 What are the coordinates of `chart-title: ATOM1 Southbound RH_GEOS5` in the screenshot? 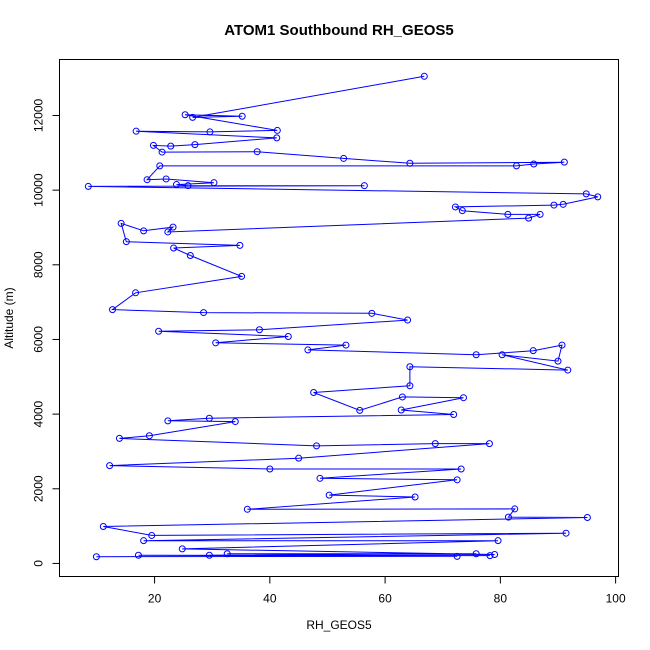 It's located at (338, 30).